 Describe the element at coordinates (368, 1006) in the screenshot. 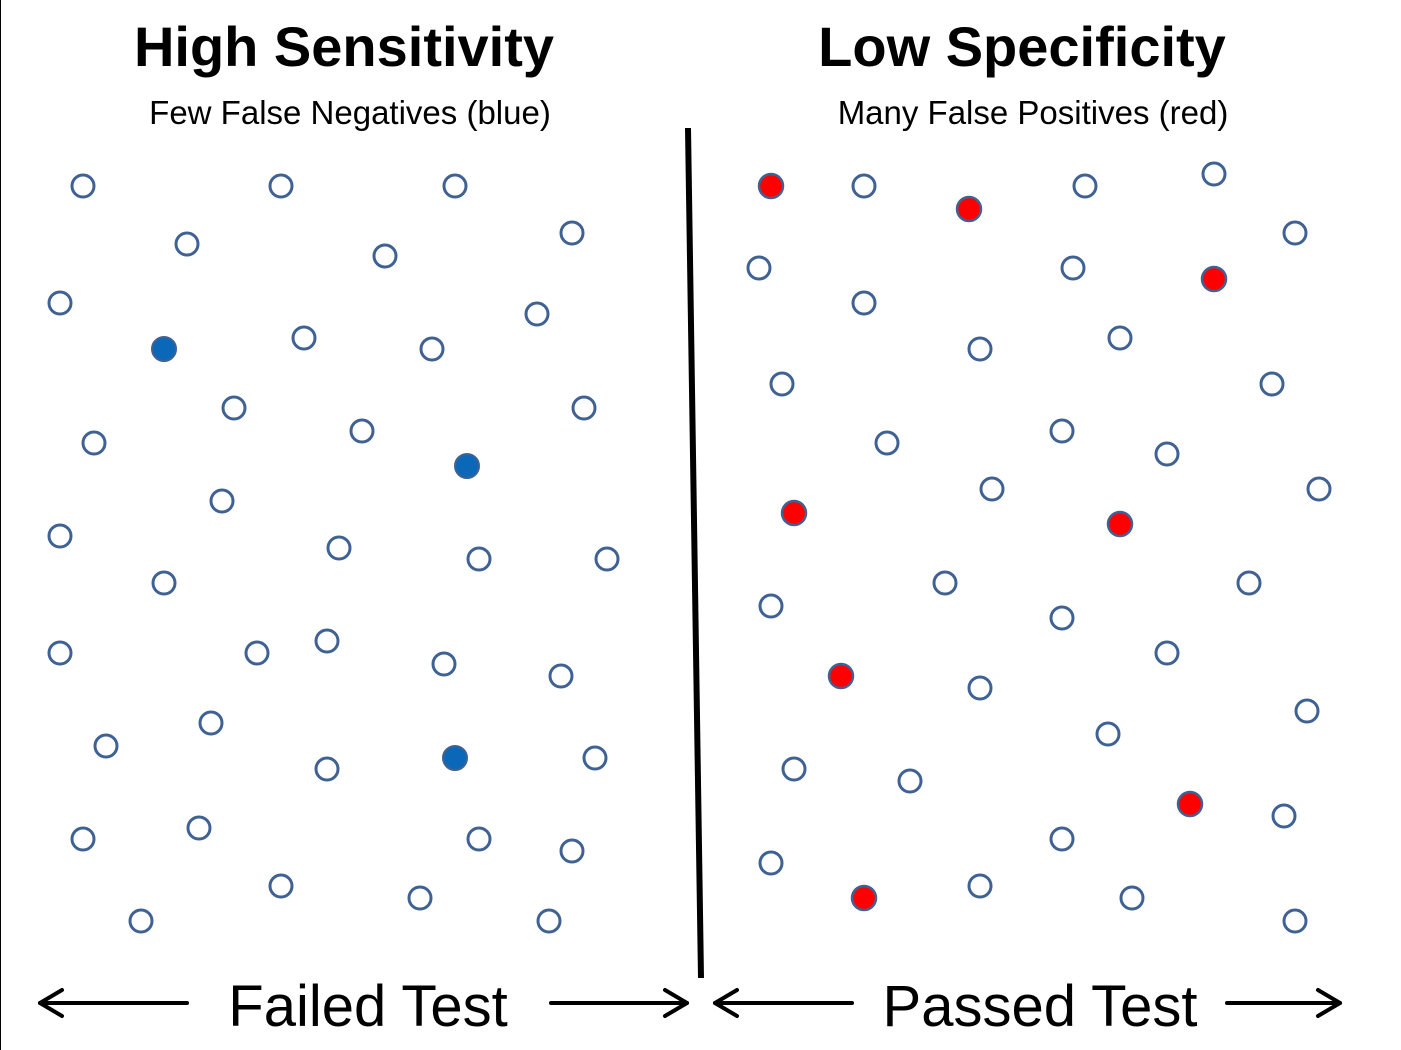

I see `failed-test-label: Failed Test` at that location.